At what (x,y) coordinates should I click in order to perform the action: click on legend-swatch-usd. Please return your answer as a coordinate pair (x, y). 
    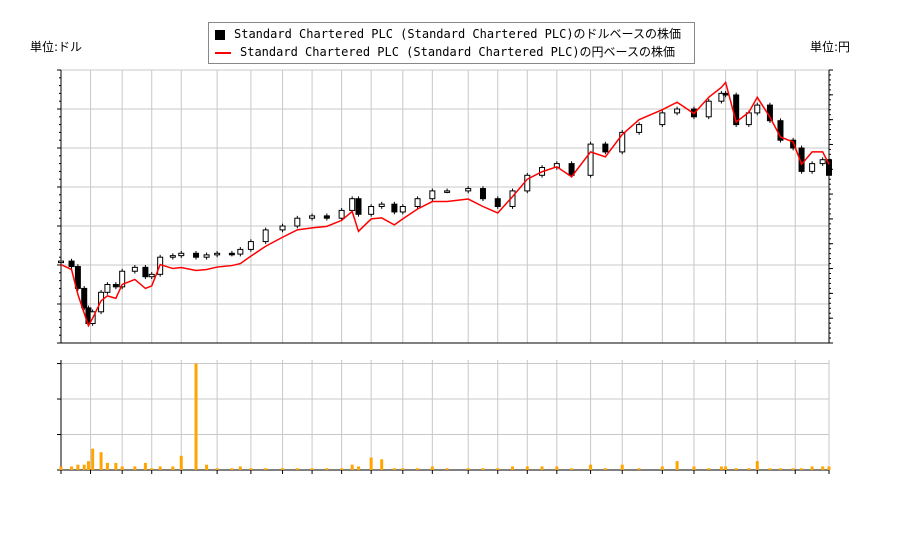
    Looking at the image, I should click on (220, 34).